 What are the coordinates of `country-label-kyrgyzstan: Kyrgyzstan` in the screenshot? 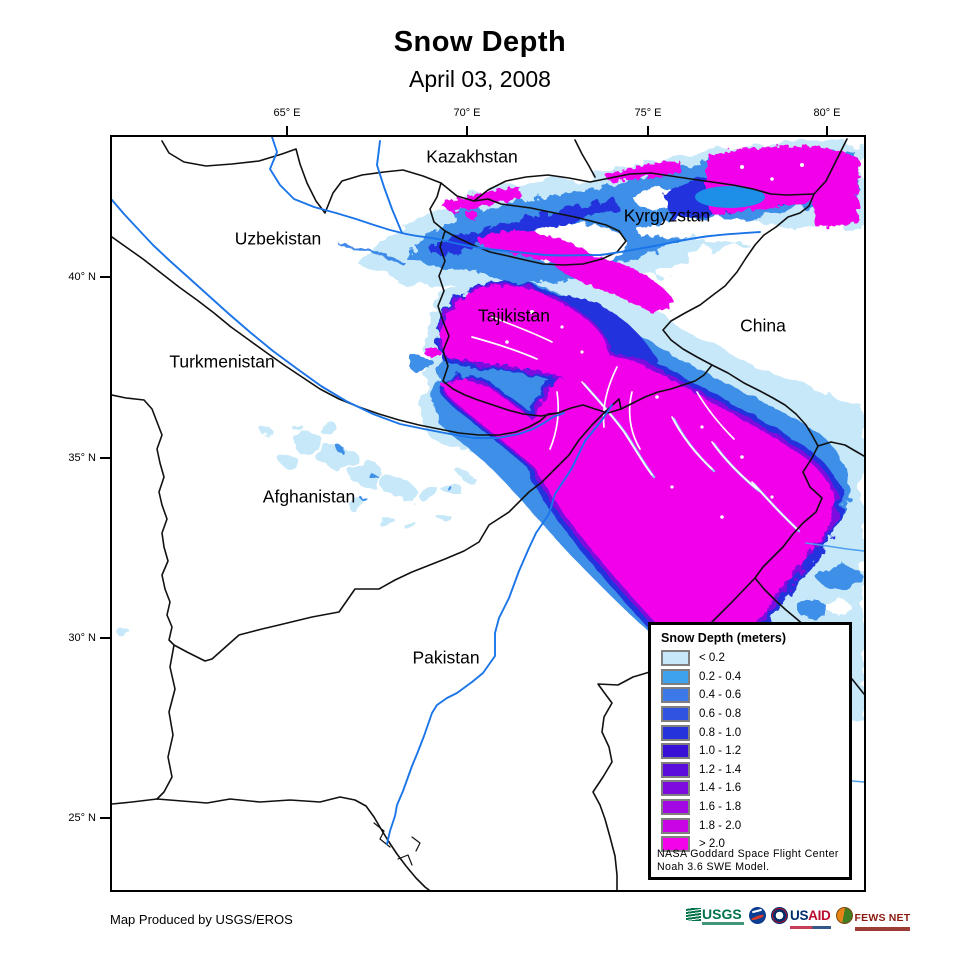 It's located at (667, 215).